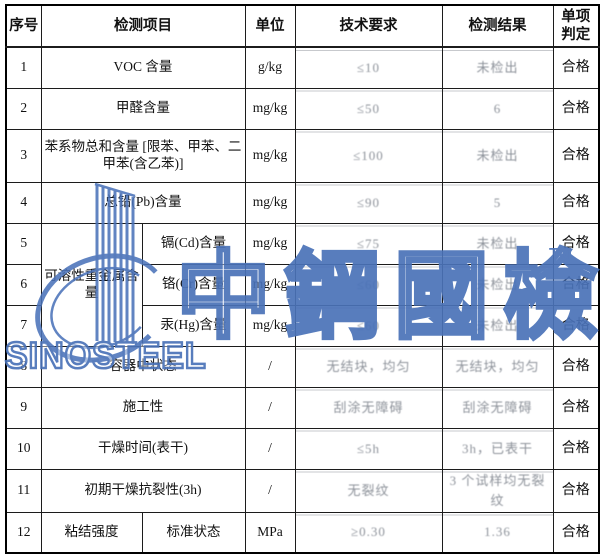 The image size is (600, 554). I want to click on result-value: 6, so click(497, 108).